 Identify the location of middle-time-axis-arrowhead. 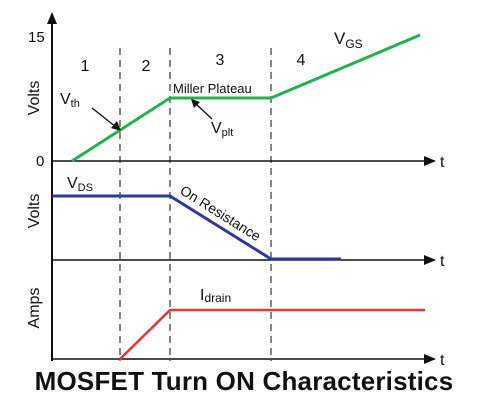
(430, 260).